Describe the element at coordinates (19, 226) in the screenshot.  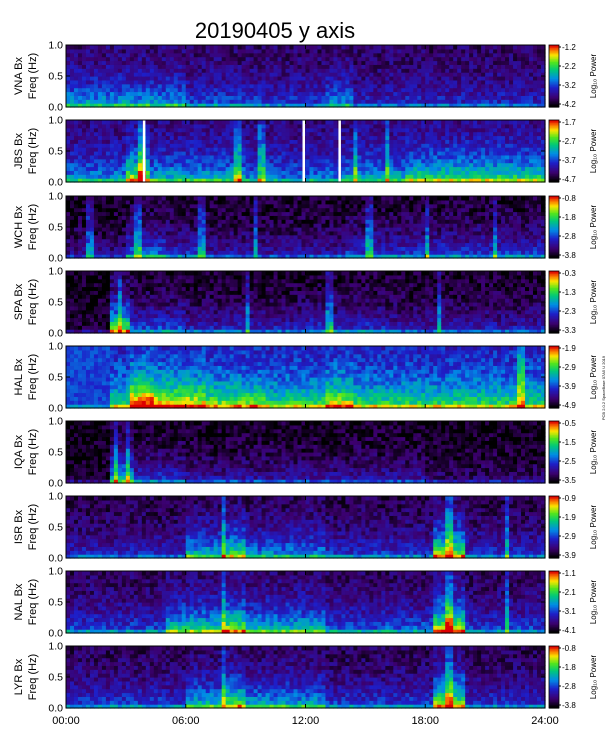
I see `y-axis-station-label: WCH Bx` at that location.